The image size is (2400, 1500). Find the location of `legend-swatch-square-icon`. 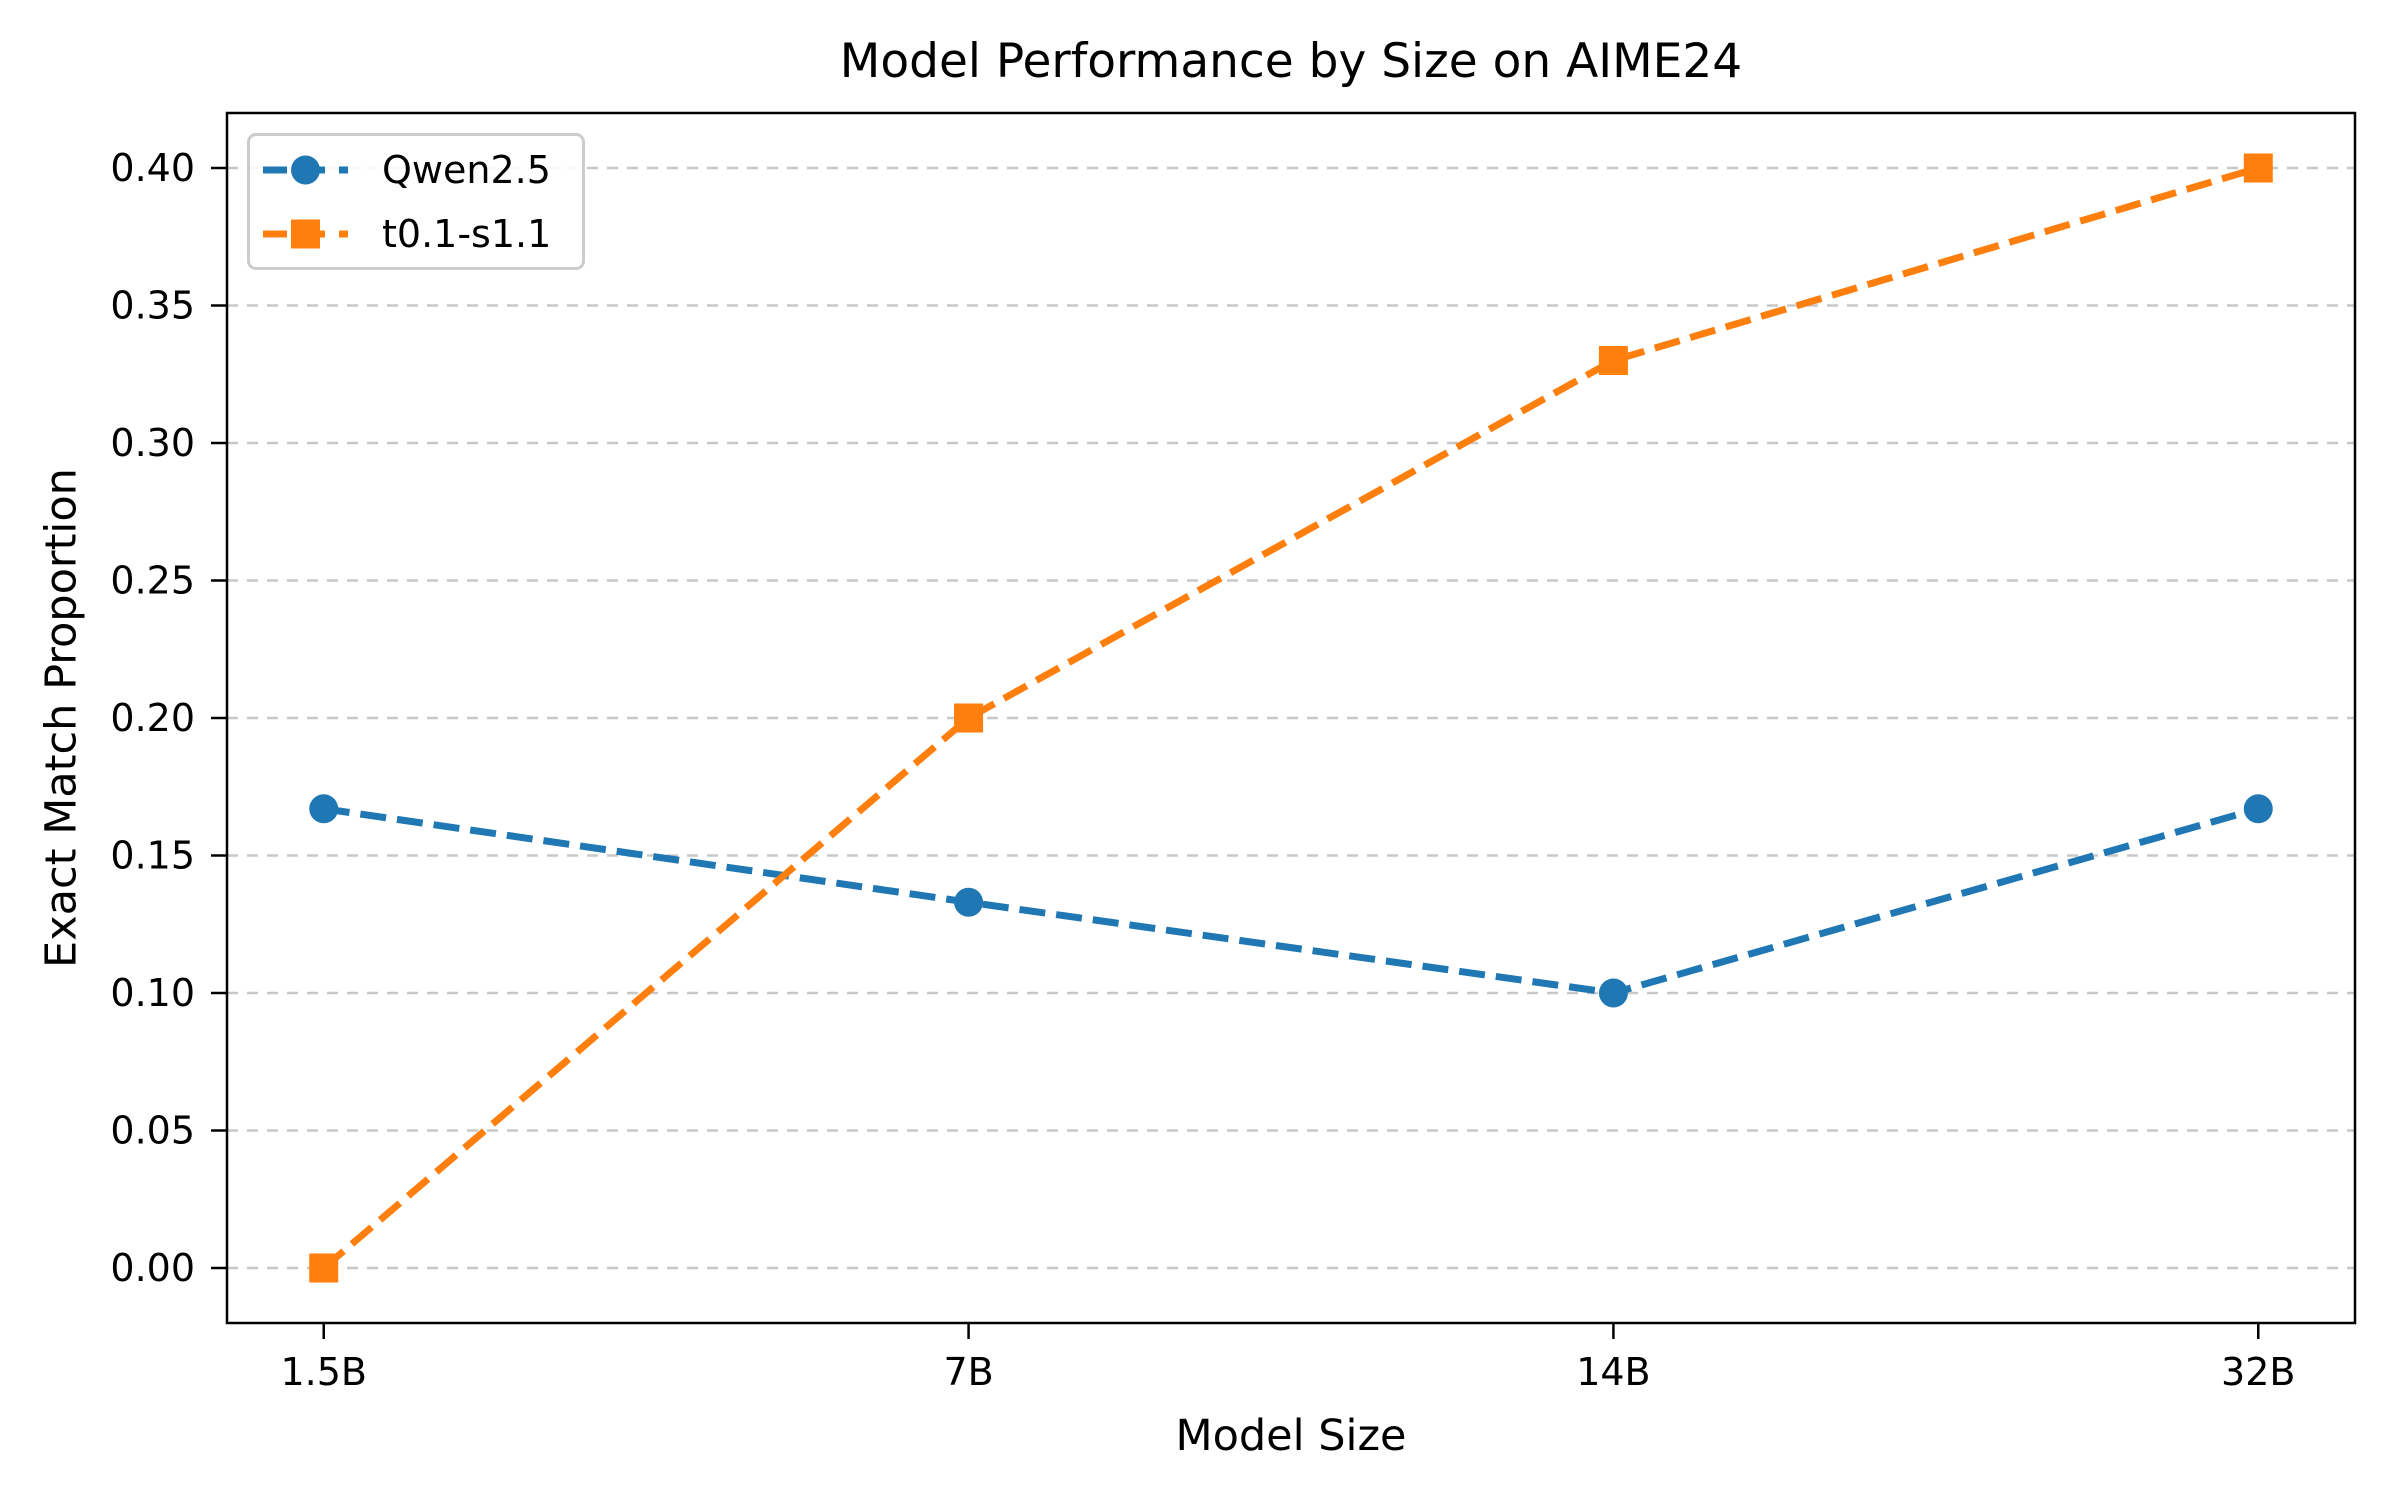

legend-swatch-square-icon is located at coordinates (305, 233).